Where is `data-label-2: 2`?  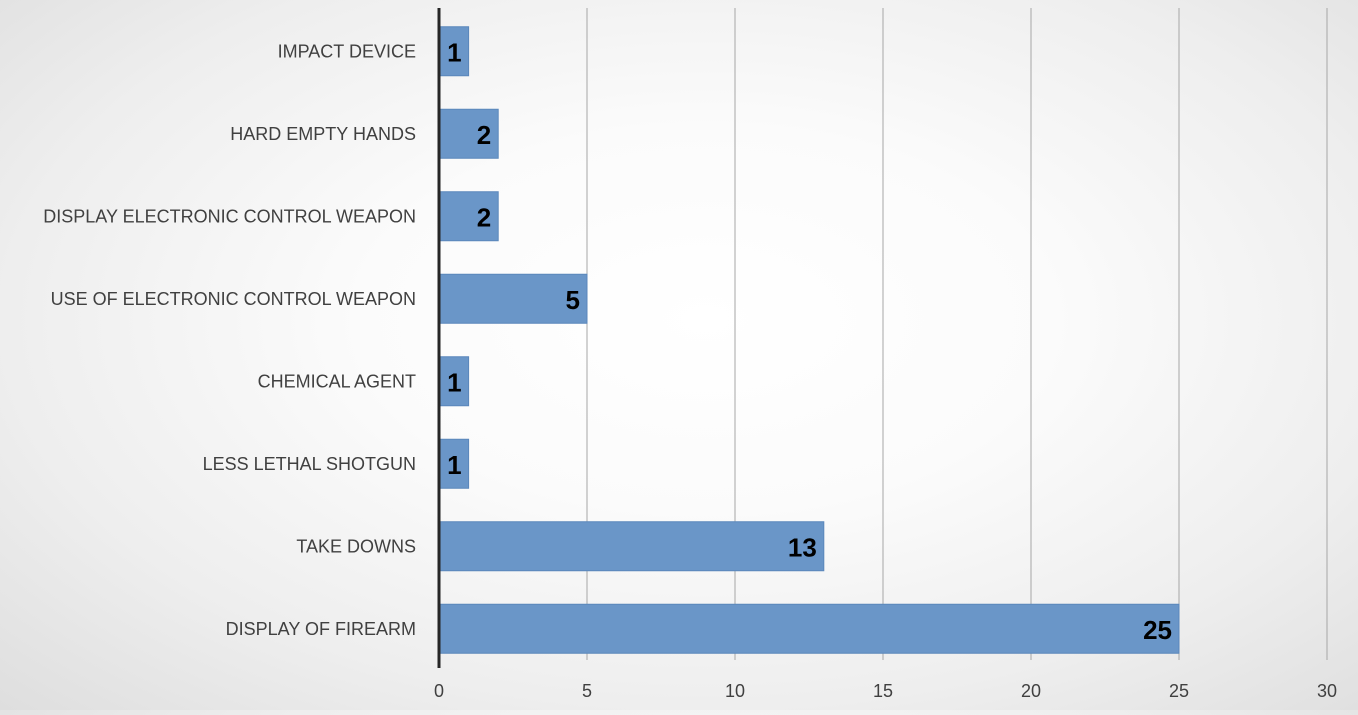
data-label-2: 2 is located at coordinates (484, 217).